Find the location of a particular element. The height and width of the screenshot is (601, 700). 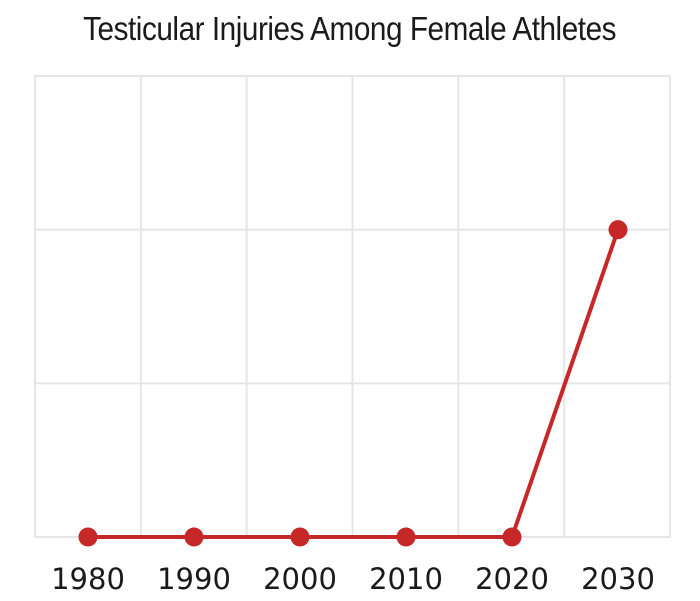

data-point-2030 is located at coordinates (618, 230).